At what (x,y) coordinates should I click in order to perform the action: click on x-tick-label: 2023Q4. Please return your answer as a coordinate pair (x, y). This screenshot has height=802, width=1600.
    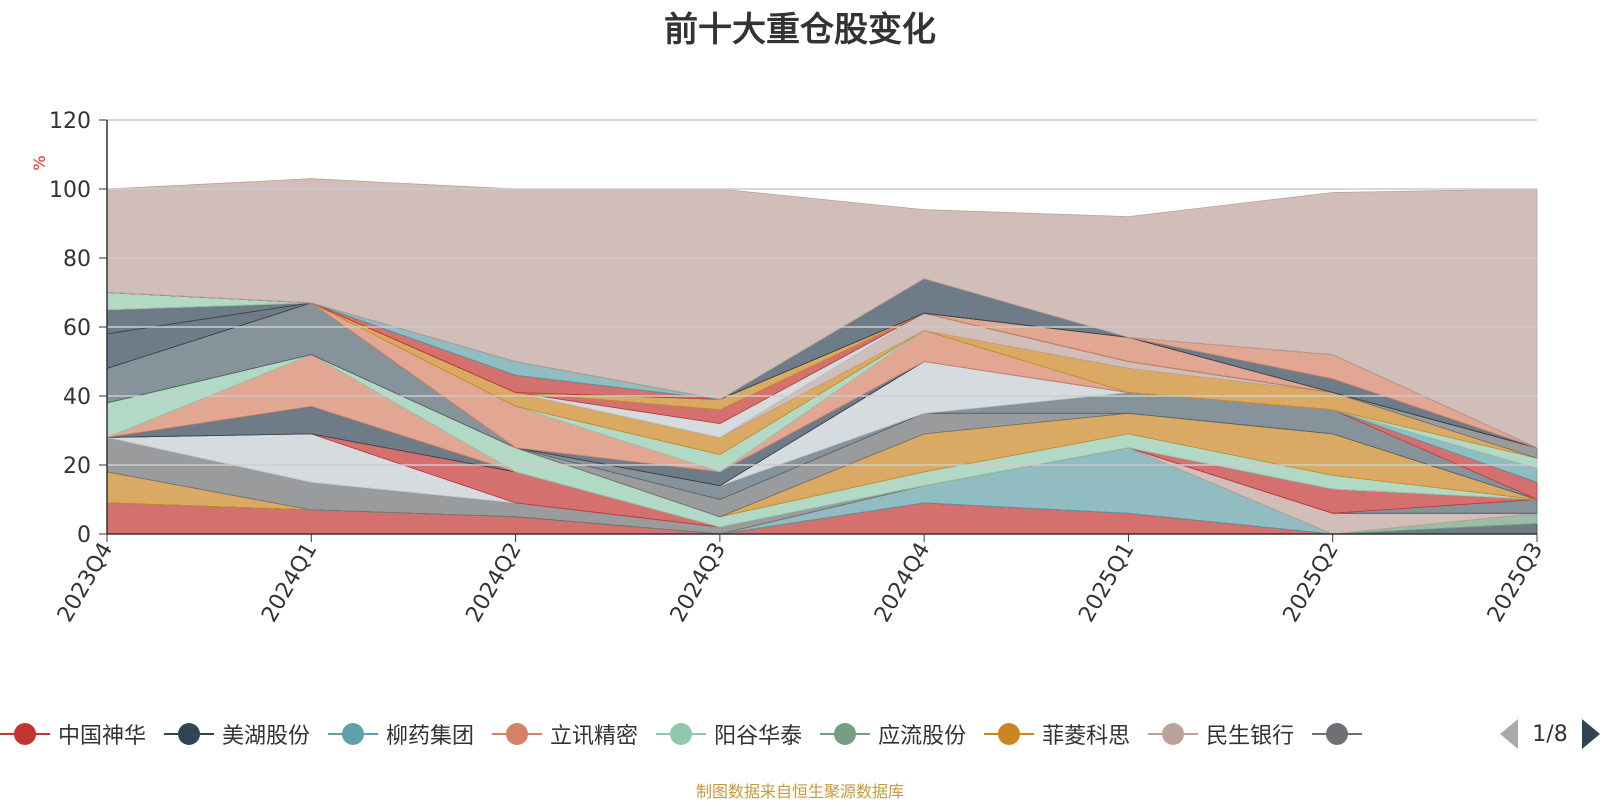
    Looking at the image, I should click on (85, 583).